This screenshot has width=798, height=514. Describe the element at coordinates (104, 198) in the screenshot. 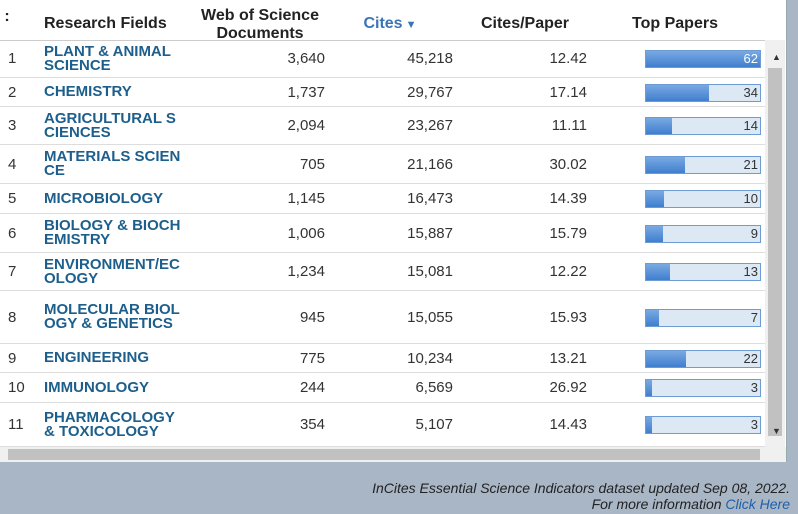

I see `field-name: MICROBIOLOGY` at that location.